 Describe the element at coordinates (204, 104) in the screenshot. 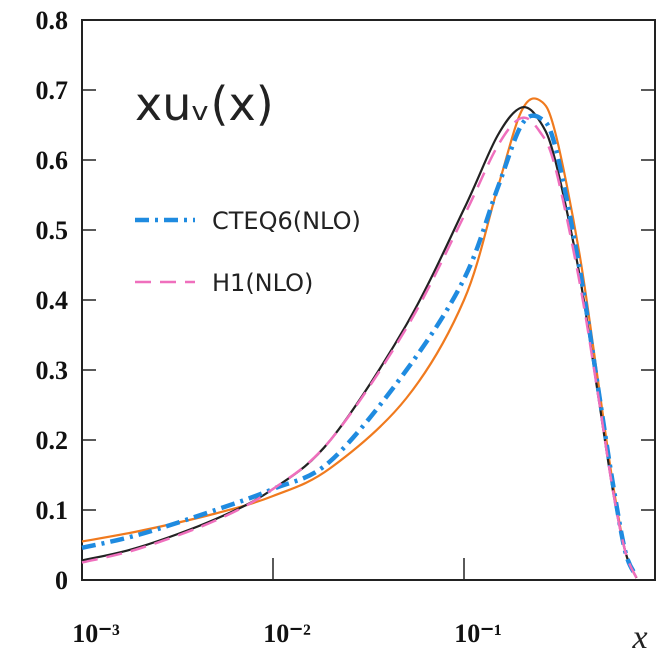

I see `annotation: xuᵥ(x)` at that location.